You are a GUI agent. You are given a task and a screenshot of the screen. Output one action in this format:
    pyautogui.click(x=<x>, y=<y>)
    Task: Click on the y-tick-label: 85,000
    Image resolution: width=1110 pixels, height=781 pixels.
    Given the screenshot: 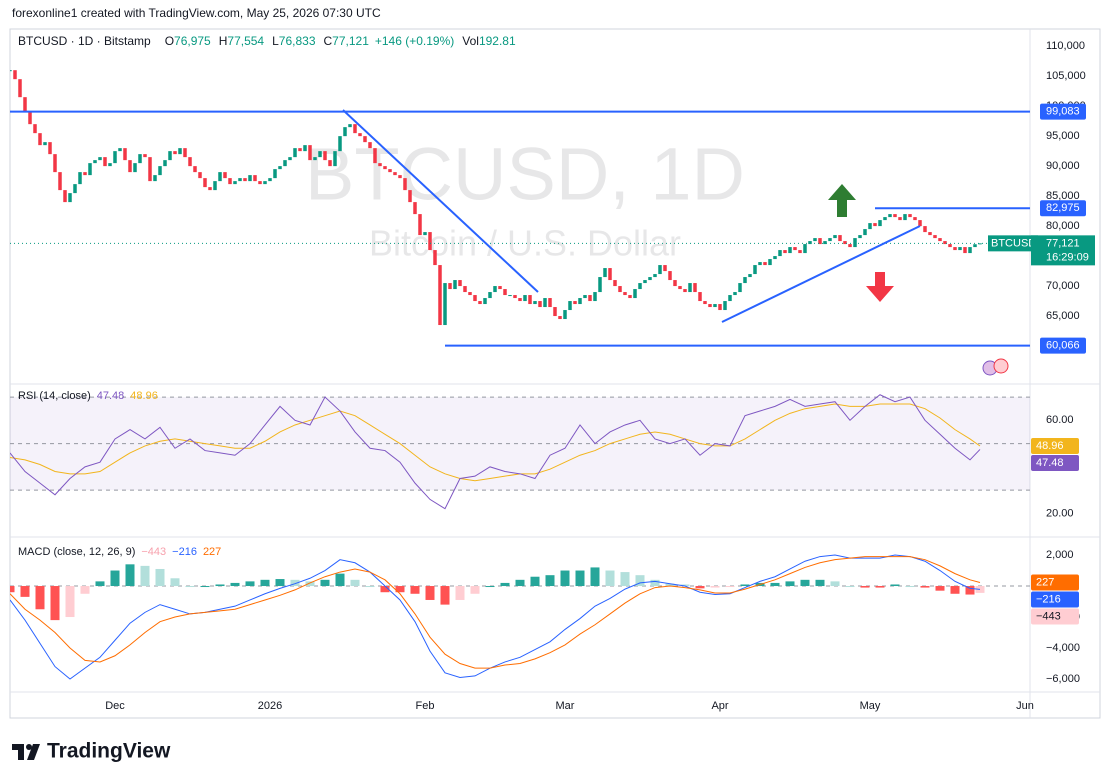 What is the action you would take?
    pyautogui.click(x=1063, y=196)
    